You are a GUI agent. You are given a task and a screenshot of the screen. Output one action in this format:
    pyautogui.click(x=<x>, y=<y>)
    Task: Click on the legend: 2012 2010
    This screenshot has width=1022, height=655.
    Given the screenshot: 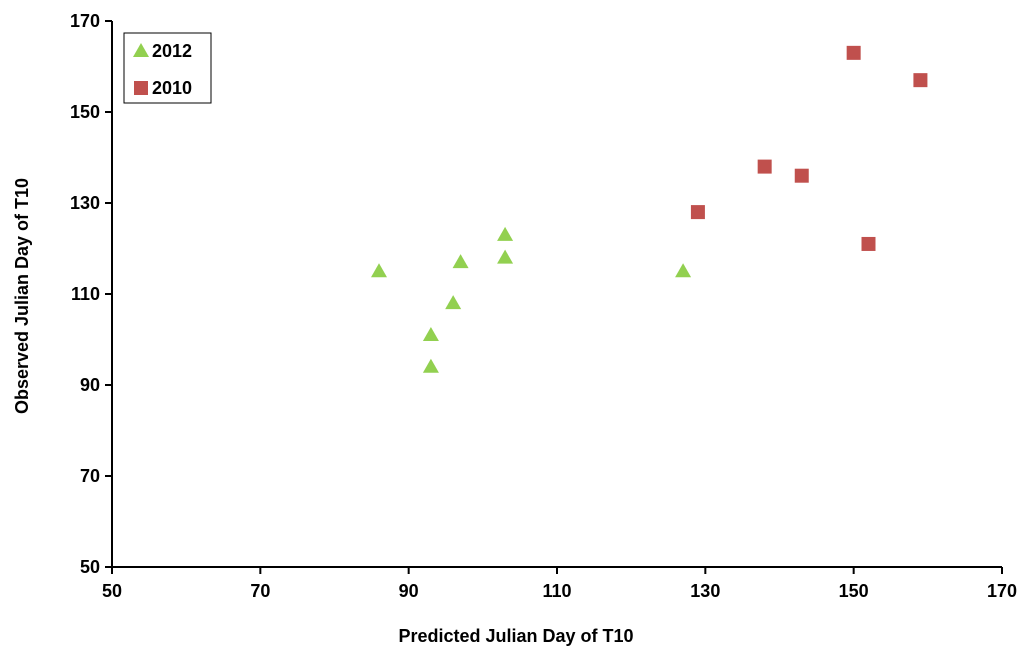 What is the action you would take?
    pyautogui.click(x=167, y=68)
    